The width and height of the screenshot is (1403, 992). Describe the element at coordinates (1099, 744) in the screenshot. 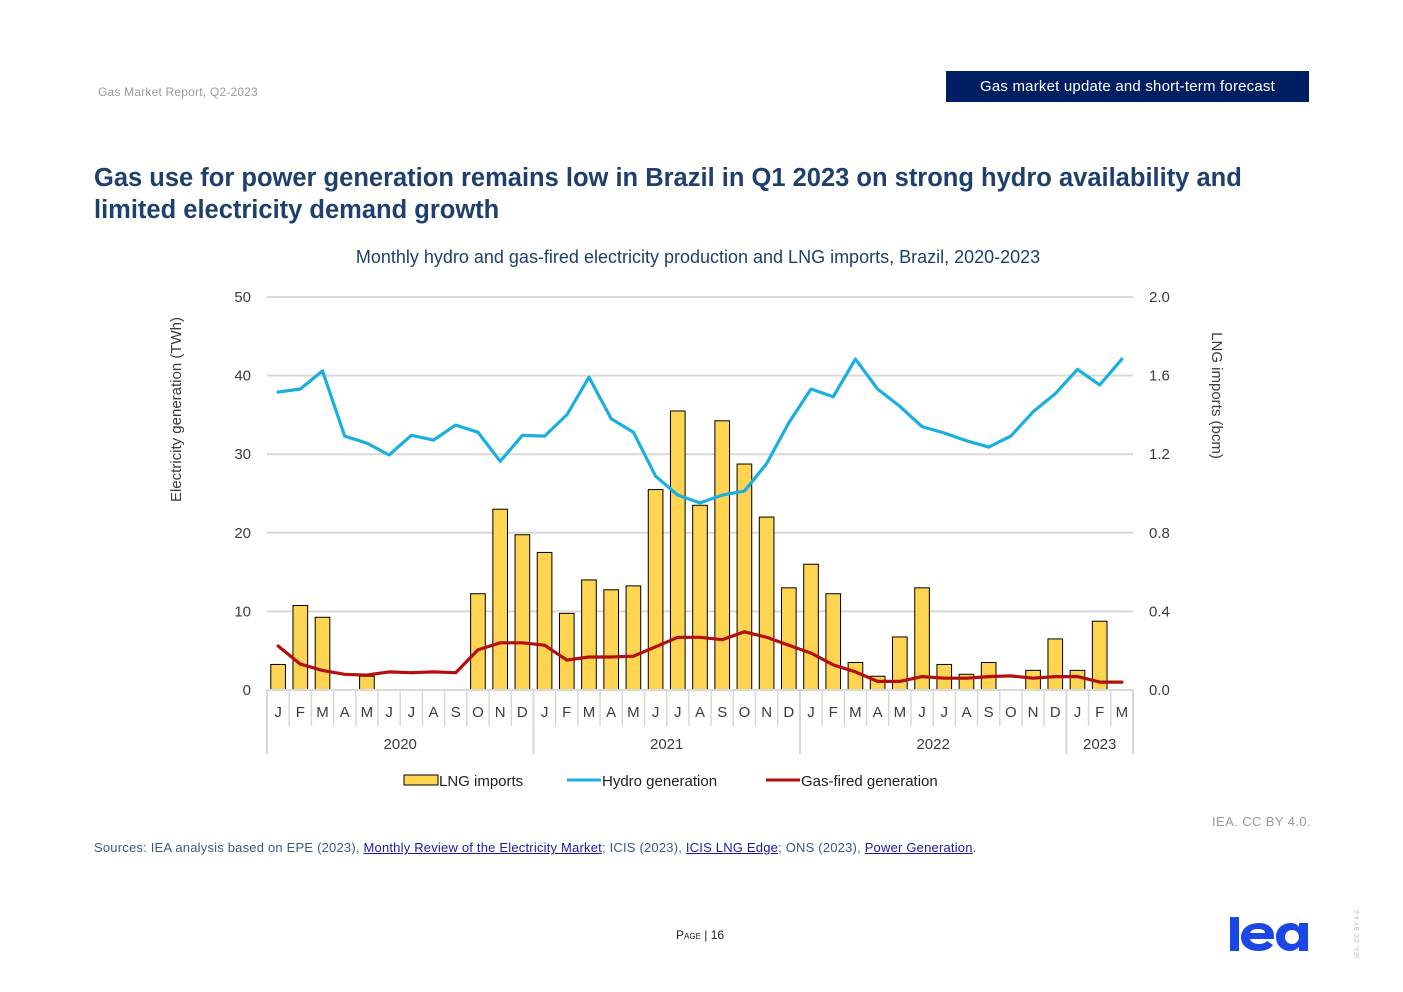

I see `year-label: 2023` at that location.